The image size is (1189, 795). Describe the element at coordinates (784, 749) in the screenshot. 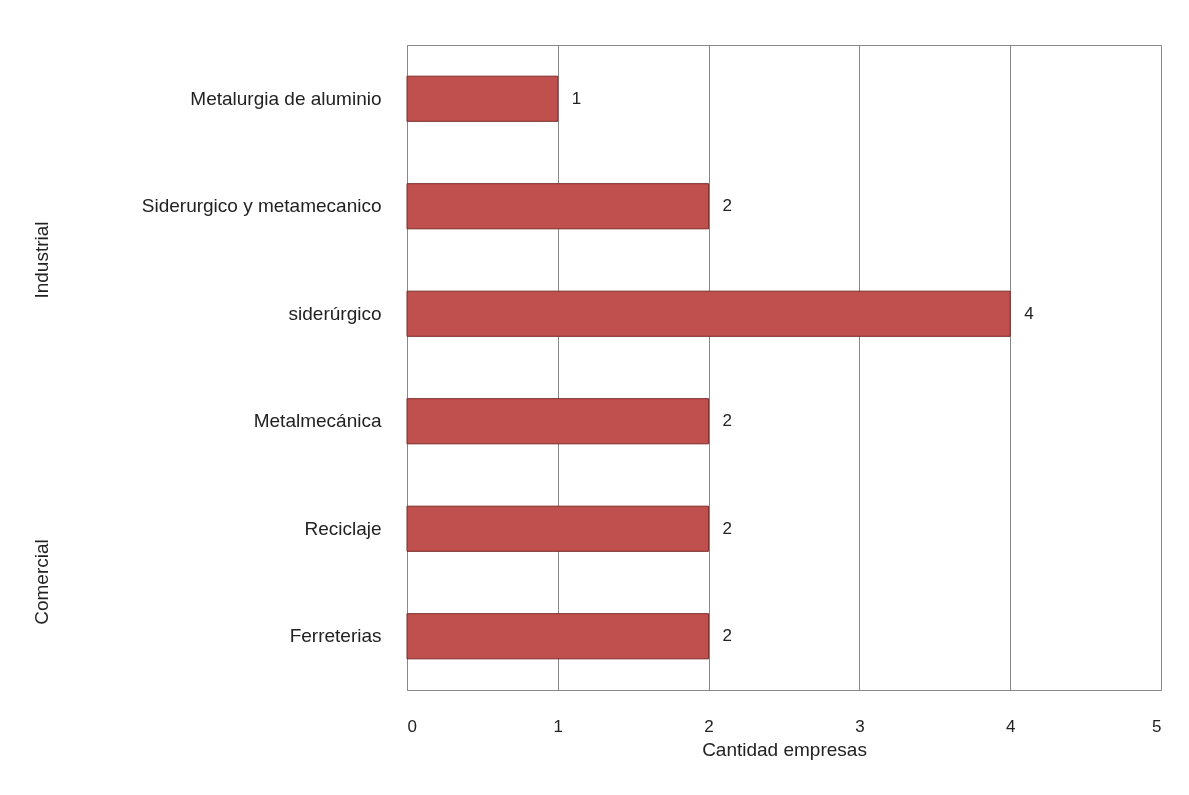

I see `x-axis-title: Cantidad empresas` at that location.